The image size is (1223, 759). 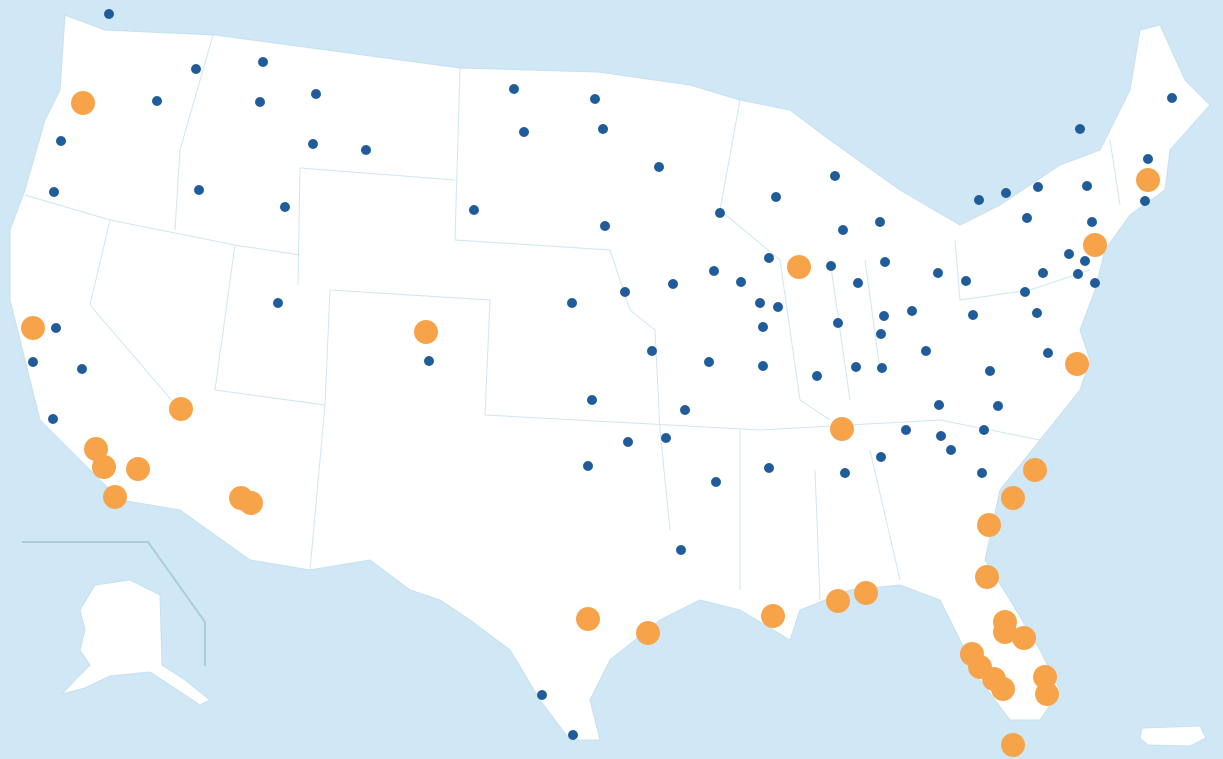 I want to click on alaska, so click(x=135, y=642).